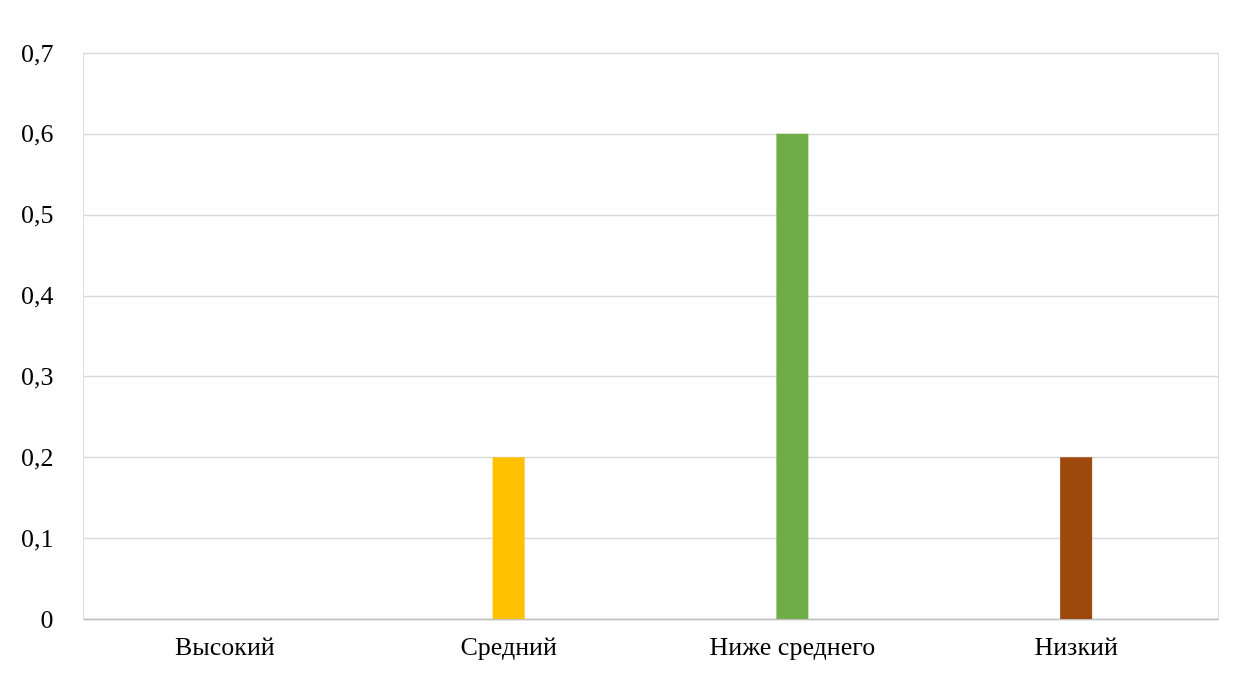 Image resolution: width=1234 pixels, height=677 pixels. I want to click on y-tick-label: 0,1, so click(37, 538).